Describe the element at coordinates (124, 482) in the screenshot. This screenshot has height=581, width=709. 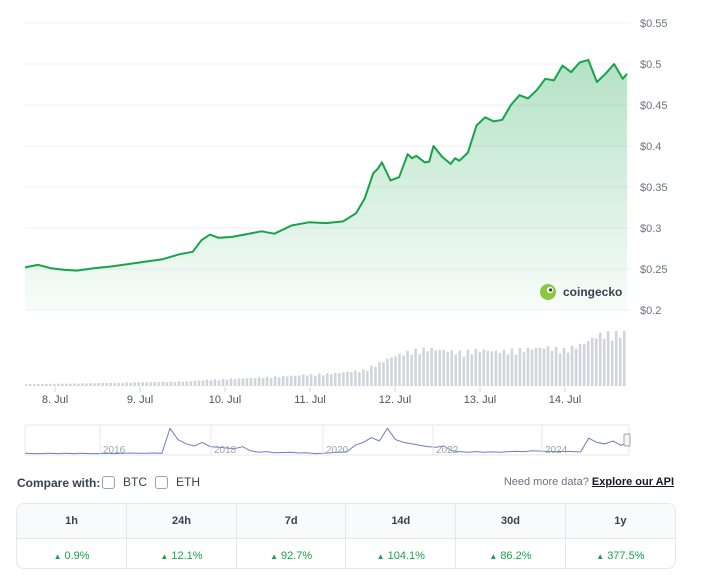
I see `compare-btc-checkbox: BTC` at that location.